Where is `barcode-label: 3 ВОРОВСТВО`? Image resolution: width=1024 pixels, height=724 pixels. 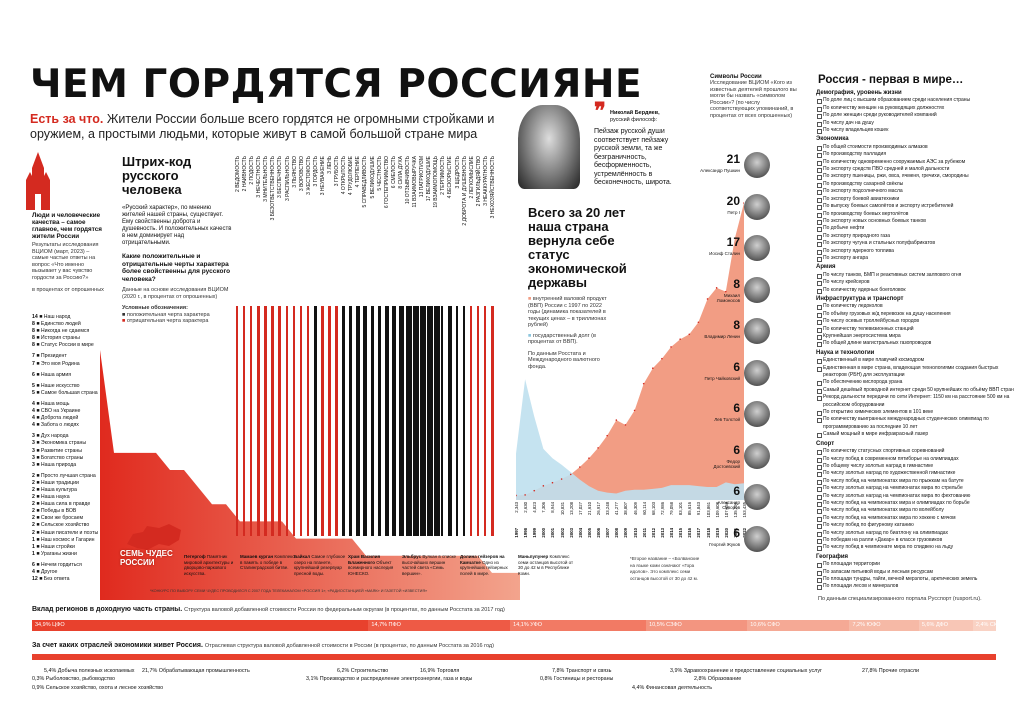
barcode-label: 3 ВОРОВСТВО is located at coordinates (301, 174).